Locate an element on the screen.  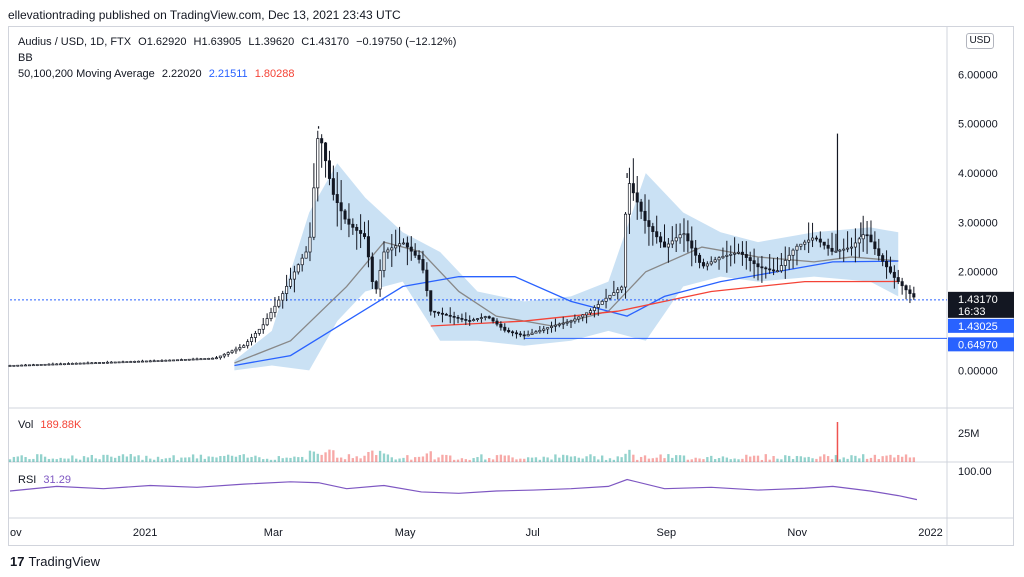
symbol-label: Audius / USD, 1D, FTX is located at coordinates (75, 42).